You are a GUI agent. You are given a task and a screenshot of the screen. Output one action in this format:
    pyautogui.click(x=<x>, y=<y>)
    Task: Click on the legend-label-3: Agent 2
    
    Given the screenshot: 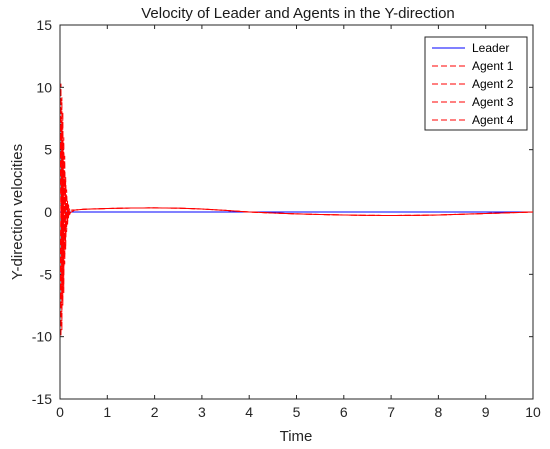 What is the action you would take?
    pyautogui.click(x=493, y=84)
    